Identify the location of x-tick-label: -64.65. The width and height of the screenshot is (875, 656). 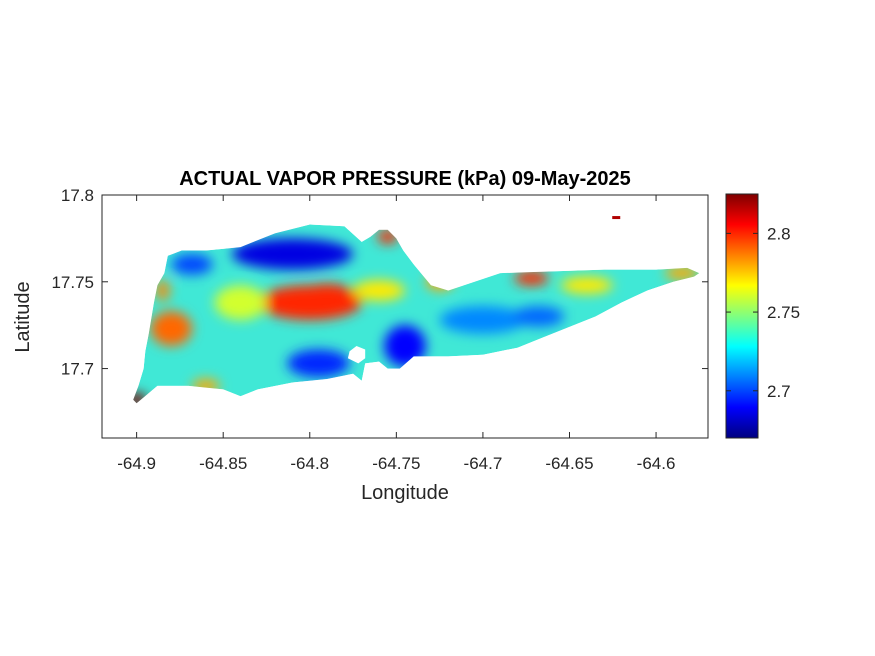
(569, 463).